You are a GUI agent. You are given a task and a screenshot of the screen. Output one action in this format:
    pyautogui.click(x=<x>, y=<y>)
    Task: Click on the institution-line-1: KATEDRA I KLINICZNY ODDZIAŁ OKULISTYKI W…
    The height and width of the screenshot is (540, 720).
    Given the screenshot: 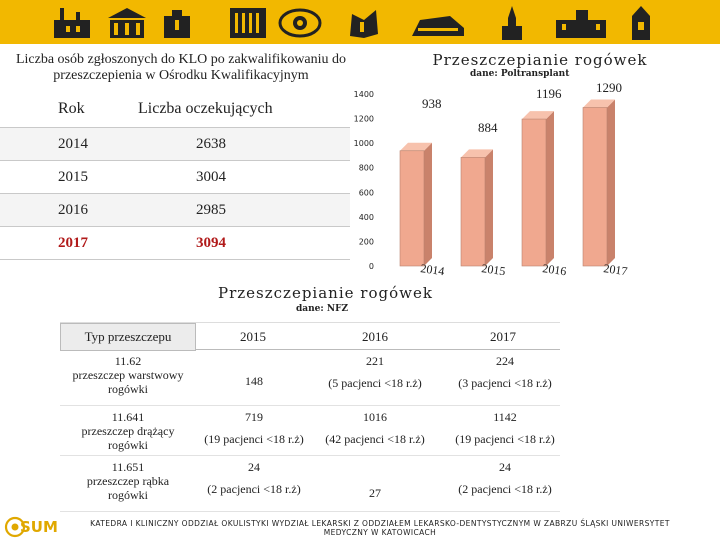 What is the action you would take?
    pyautogui.click(x=380, y=523)
    